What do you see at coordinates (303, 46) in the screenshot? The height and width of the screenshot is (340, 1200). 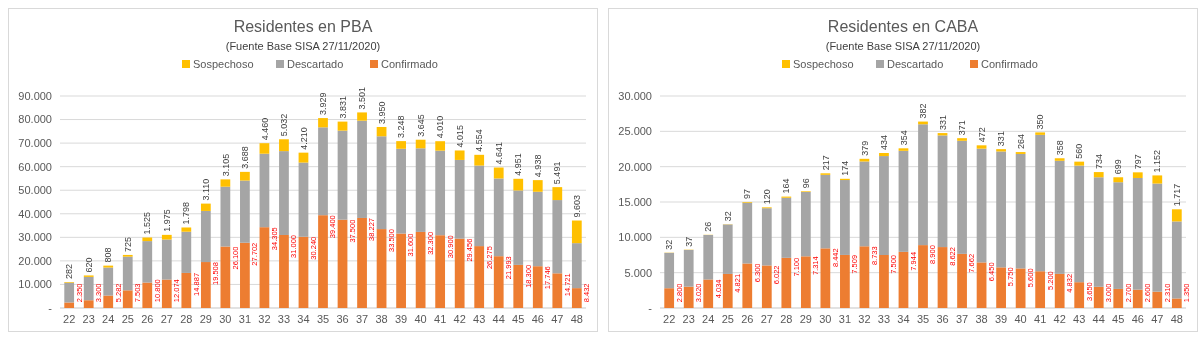 I see `chart-subtitle: (Fuente Base SISA 27/11/2020)` at bounding box center [303, 46].